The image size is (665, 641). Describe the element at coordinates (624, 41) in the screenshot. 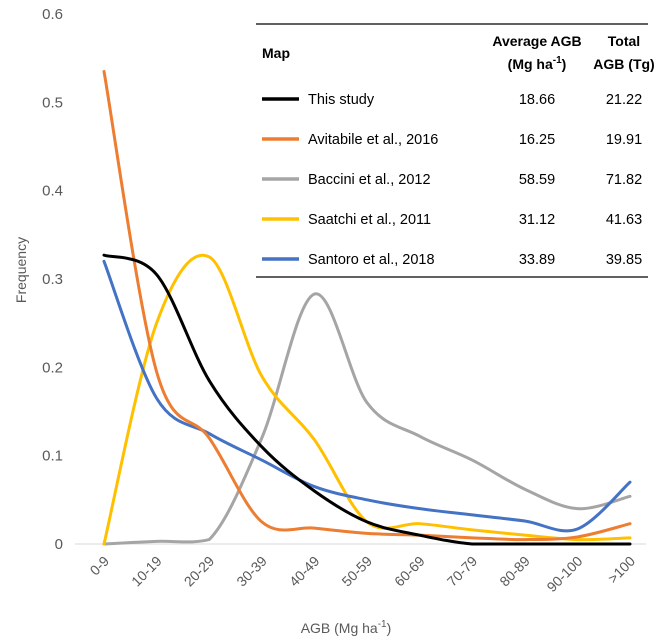

I see `table-header-total: Total` at that location.